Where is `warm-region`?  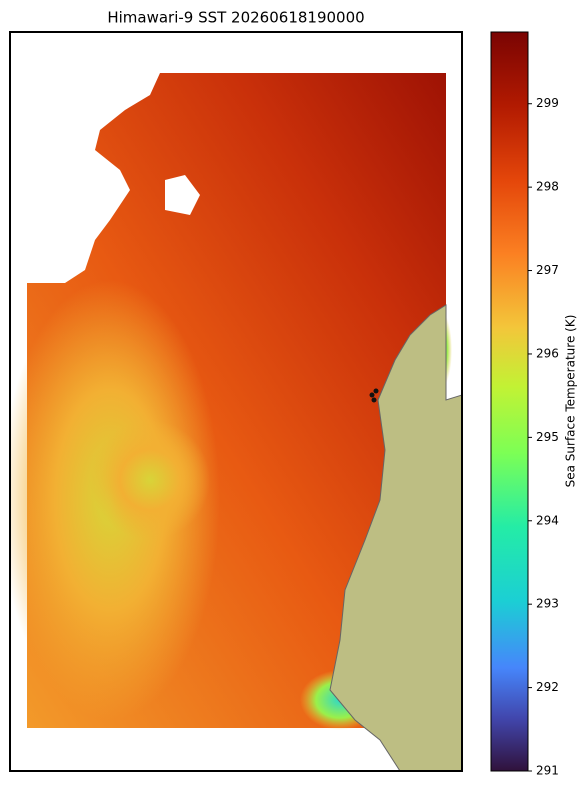 warm-region is located at coordinates (150, 480).